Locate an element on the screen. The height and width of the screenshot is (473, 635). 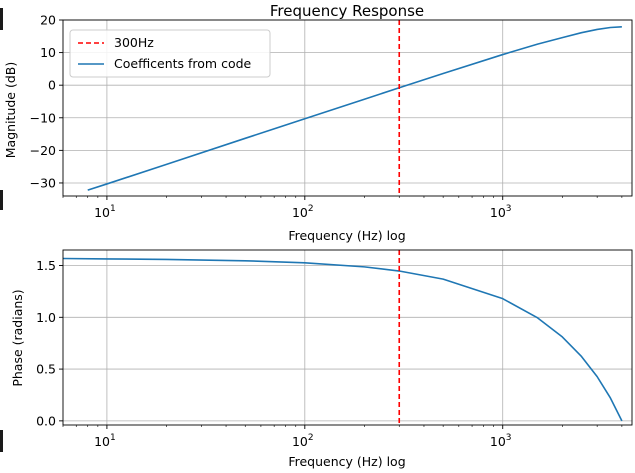
y-tick-label: 0.0 is located at coordinates (46, 420).